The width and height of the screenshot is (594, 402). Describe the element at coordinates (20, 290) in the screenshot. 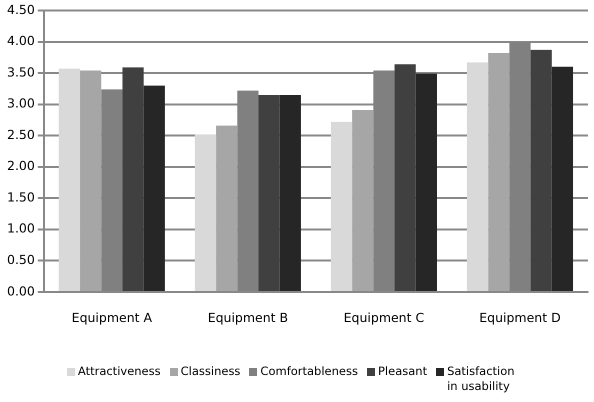

I see `y-tick-label: 0.00` at that location.